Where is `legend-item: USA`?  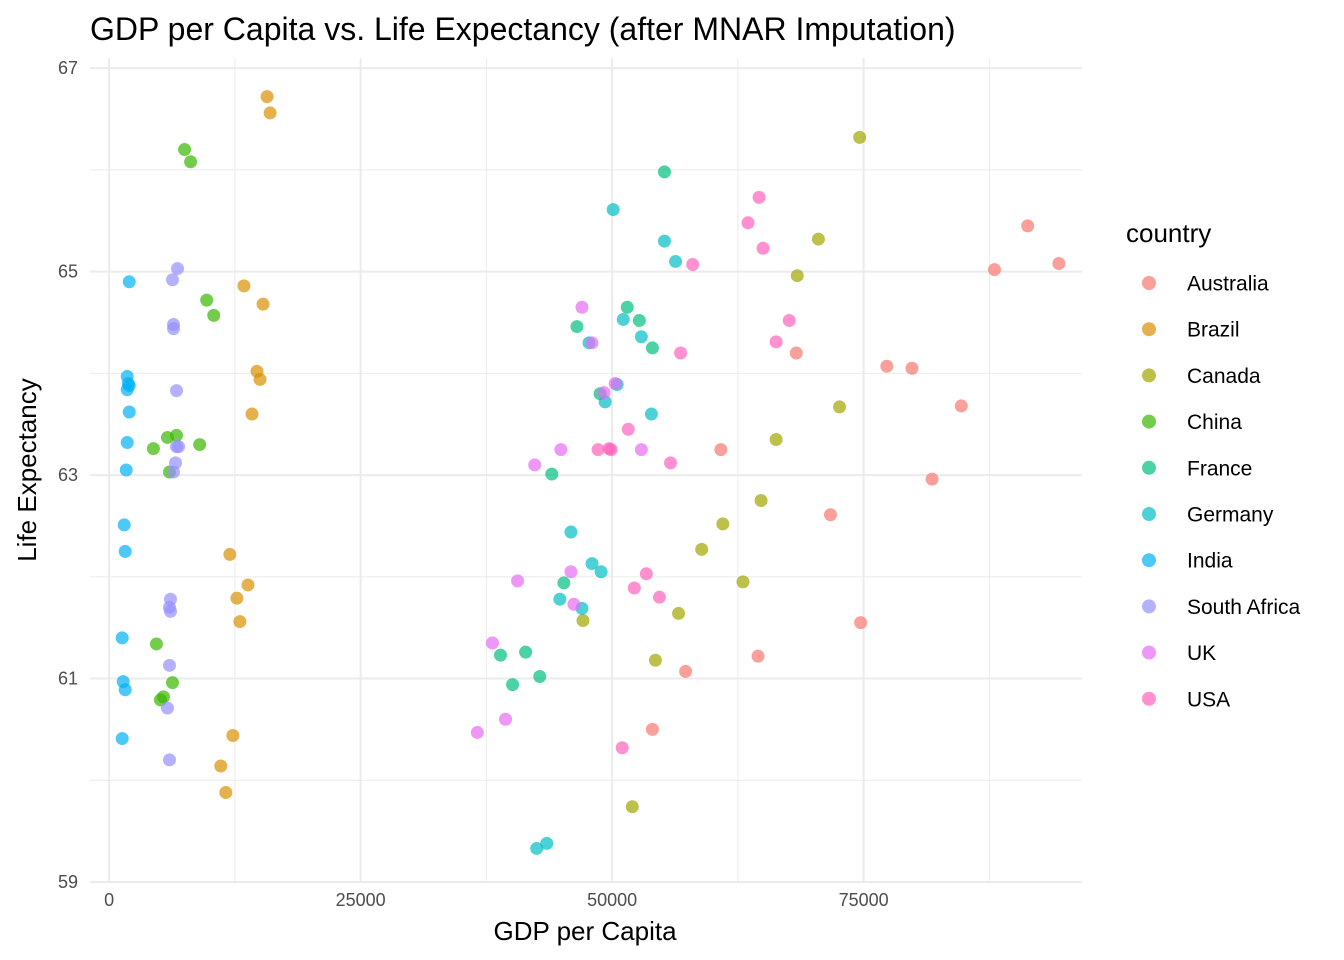 legend-item: USA is located at coordinates (1186, 699).